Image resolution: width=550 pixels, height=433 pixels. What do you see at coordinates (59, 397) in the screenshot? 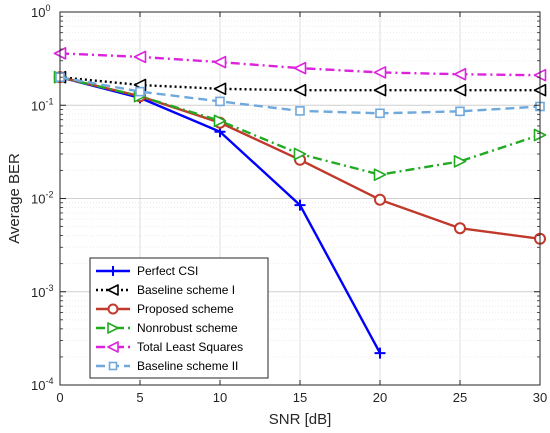
I see `x-tick-label: 0` at bounding box center [59, 397].